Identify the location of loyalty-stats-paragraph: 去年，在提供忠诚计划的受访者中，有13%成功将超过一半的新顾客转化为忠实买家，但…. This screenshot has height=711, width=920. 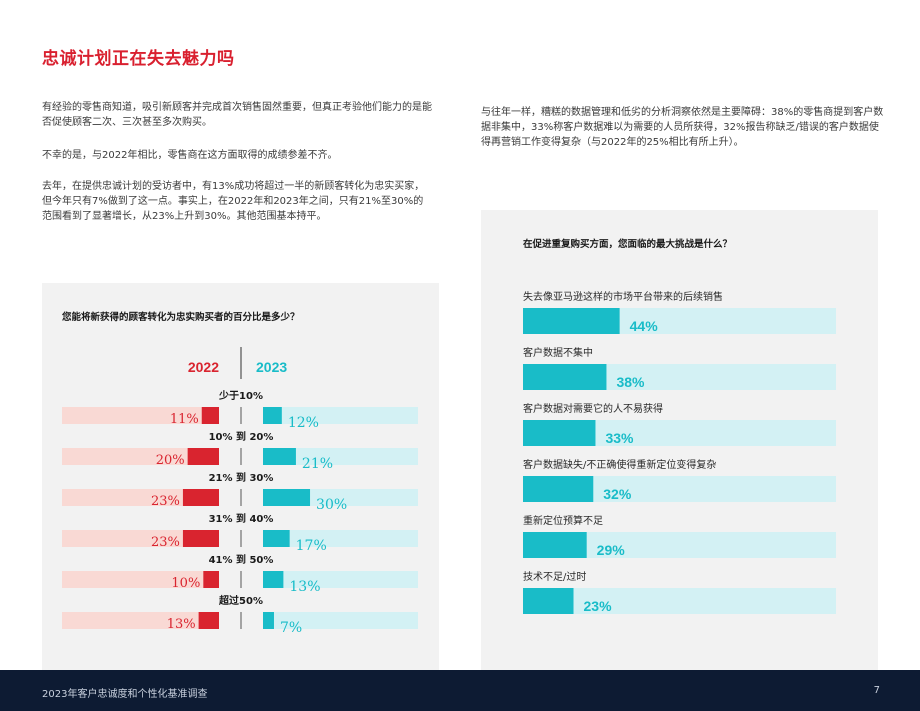
(233, 201).